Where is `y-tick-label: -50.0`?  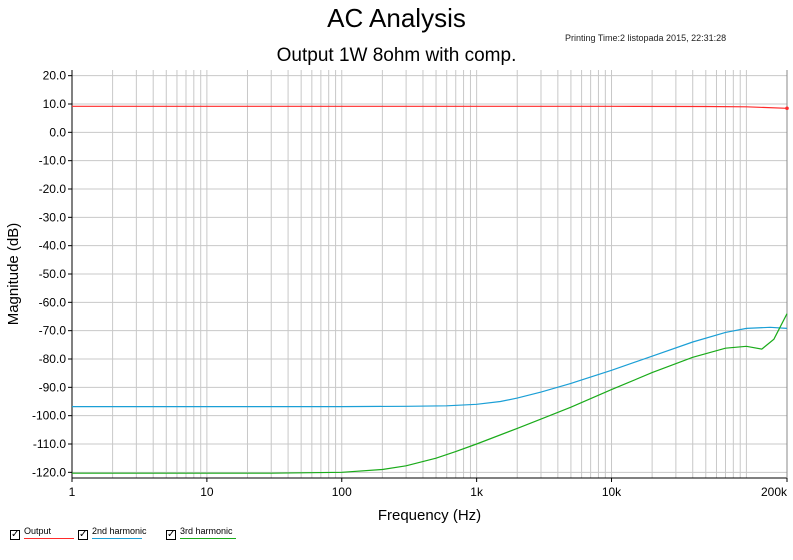
y-tick-label: -50.0 is located at coordinates (53, 274).